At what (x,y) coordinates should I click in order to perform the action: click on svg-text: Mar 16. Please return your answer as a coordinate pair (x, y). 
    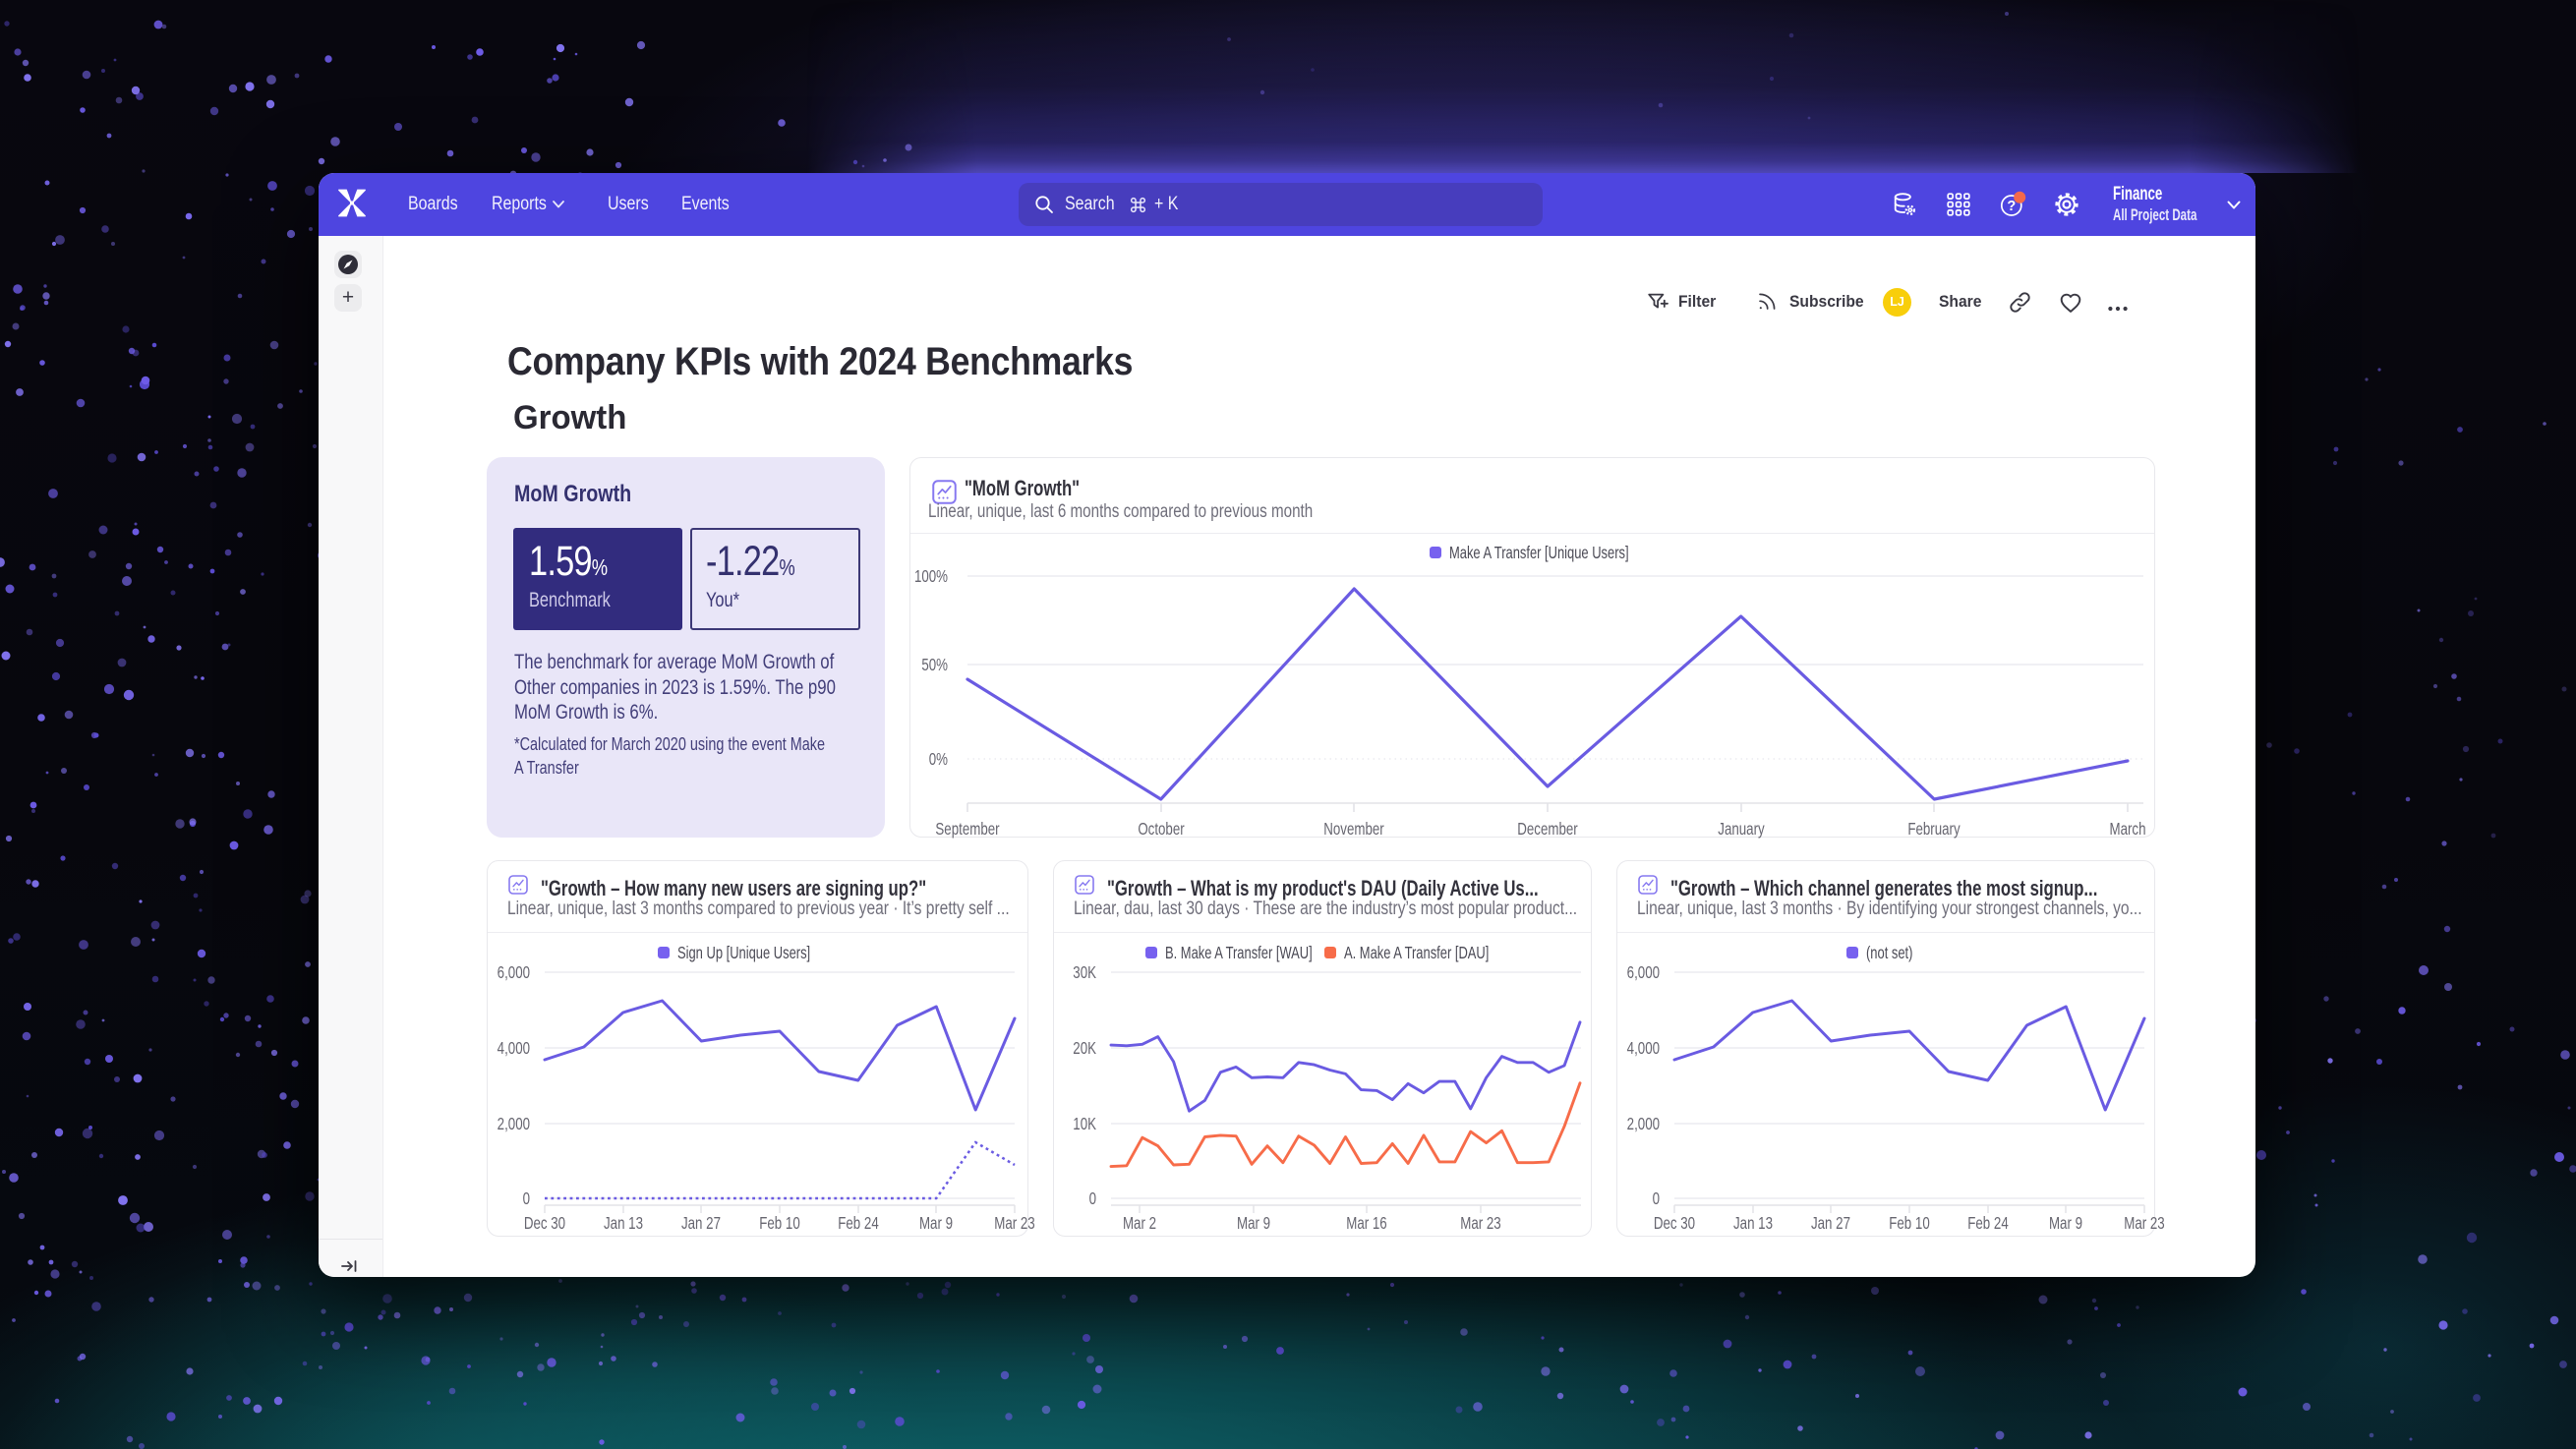
    Looking at the image, I should click on (1366, 1223).